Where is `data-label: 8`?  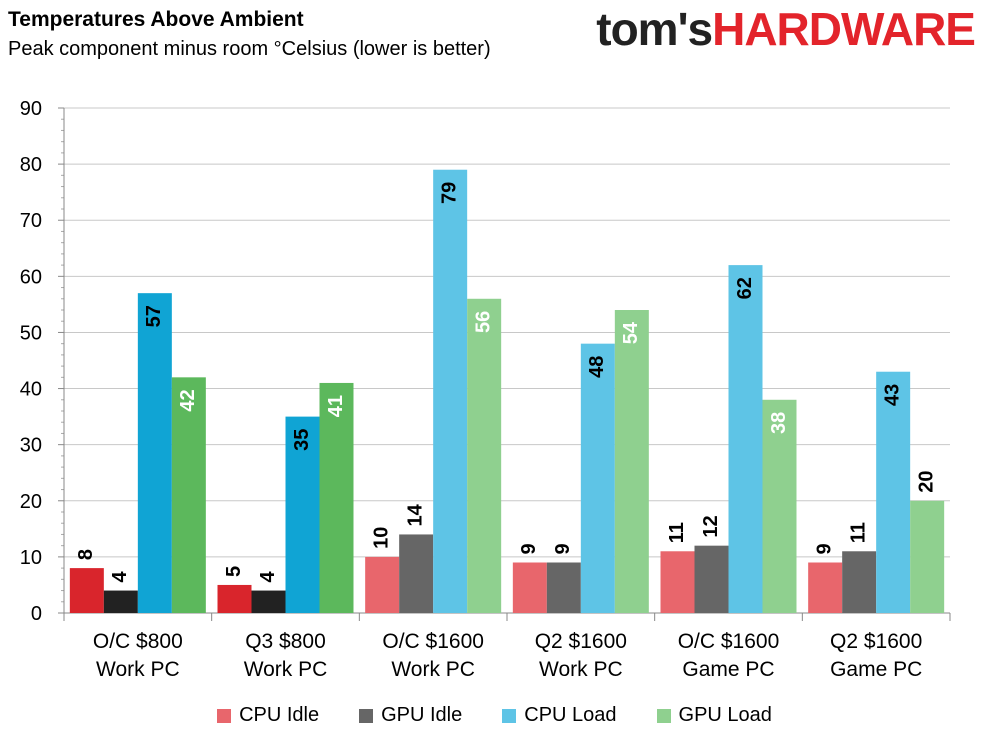
data-label: 8 is located at coordinates (86, 554).